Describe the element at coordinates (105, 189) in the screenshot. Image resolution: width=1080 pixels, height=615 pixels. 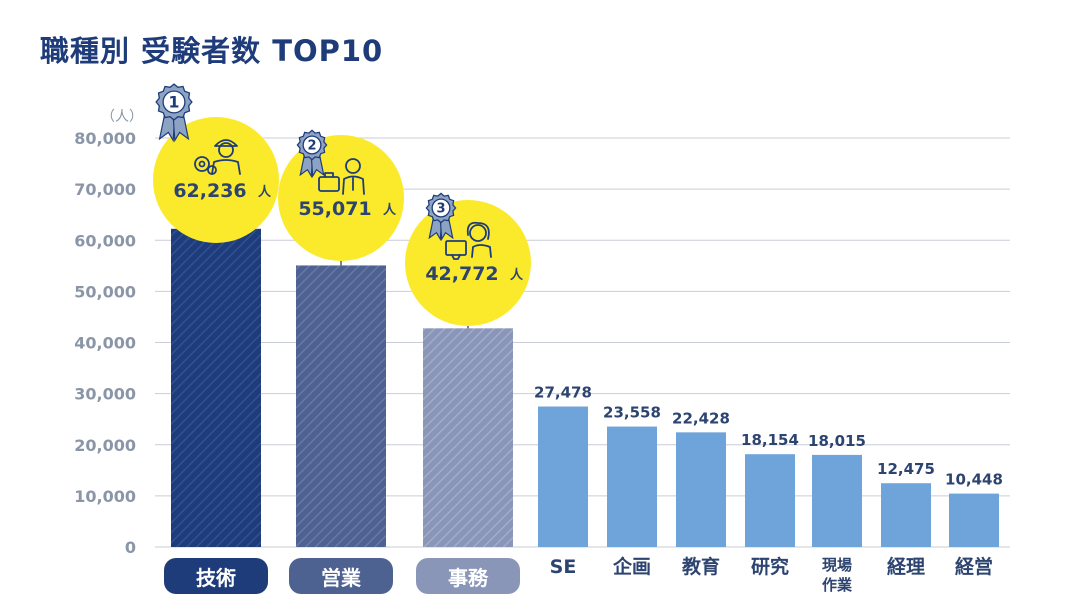
I see `y-tick-label: 70,000` at that location.